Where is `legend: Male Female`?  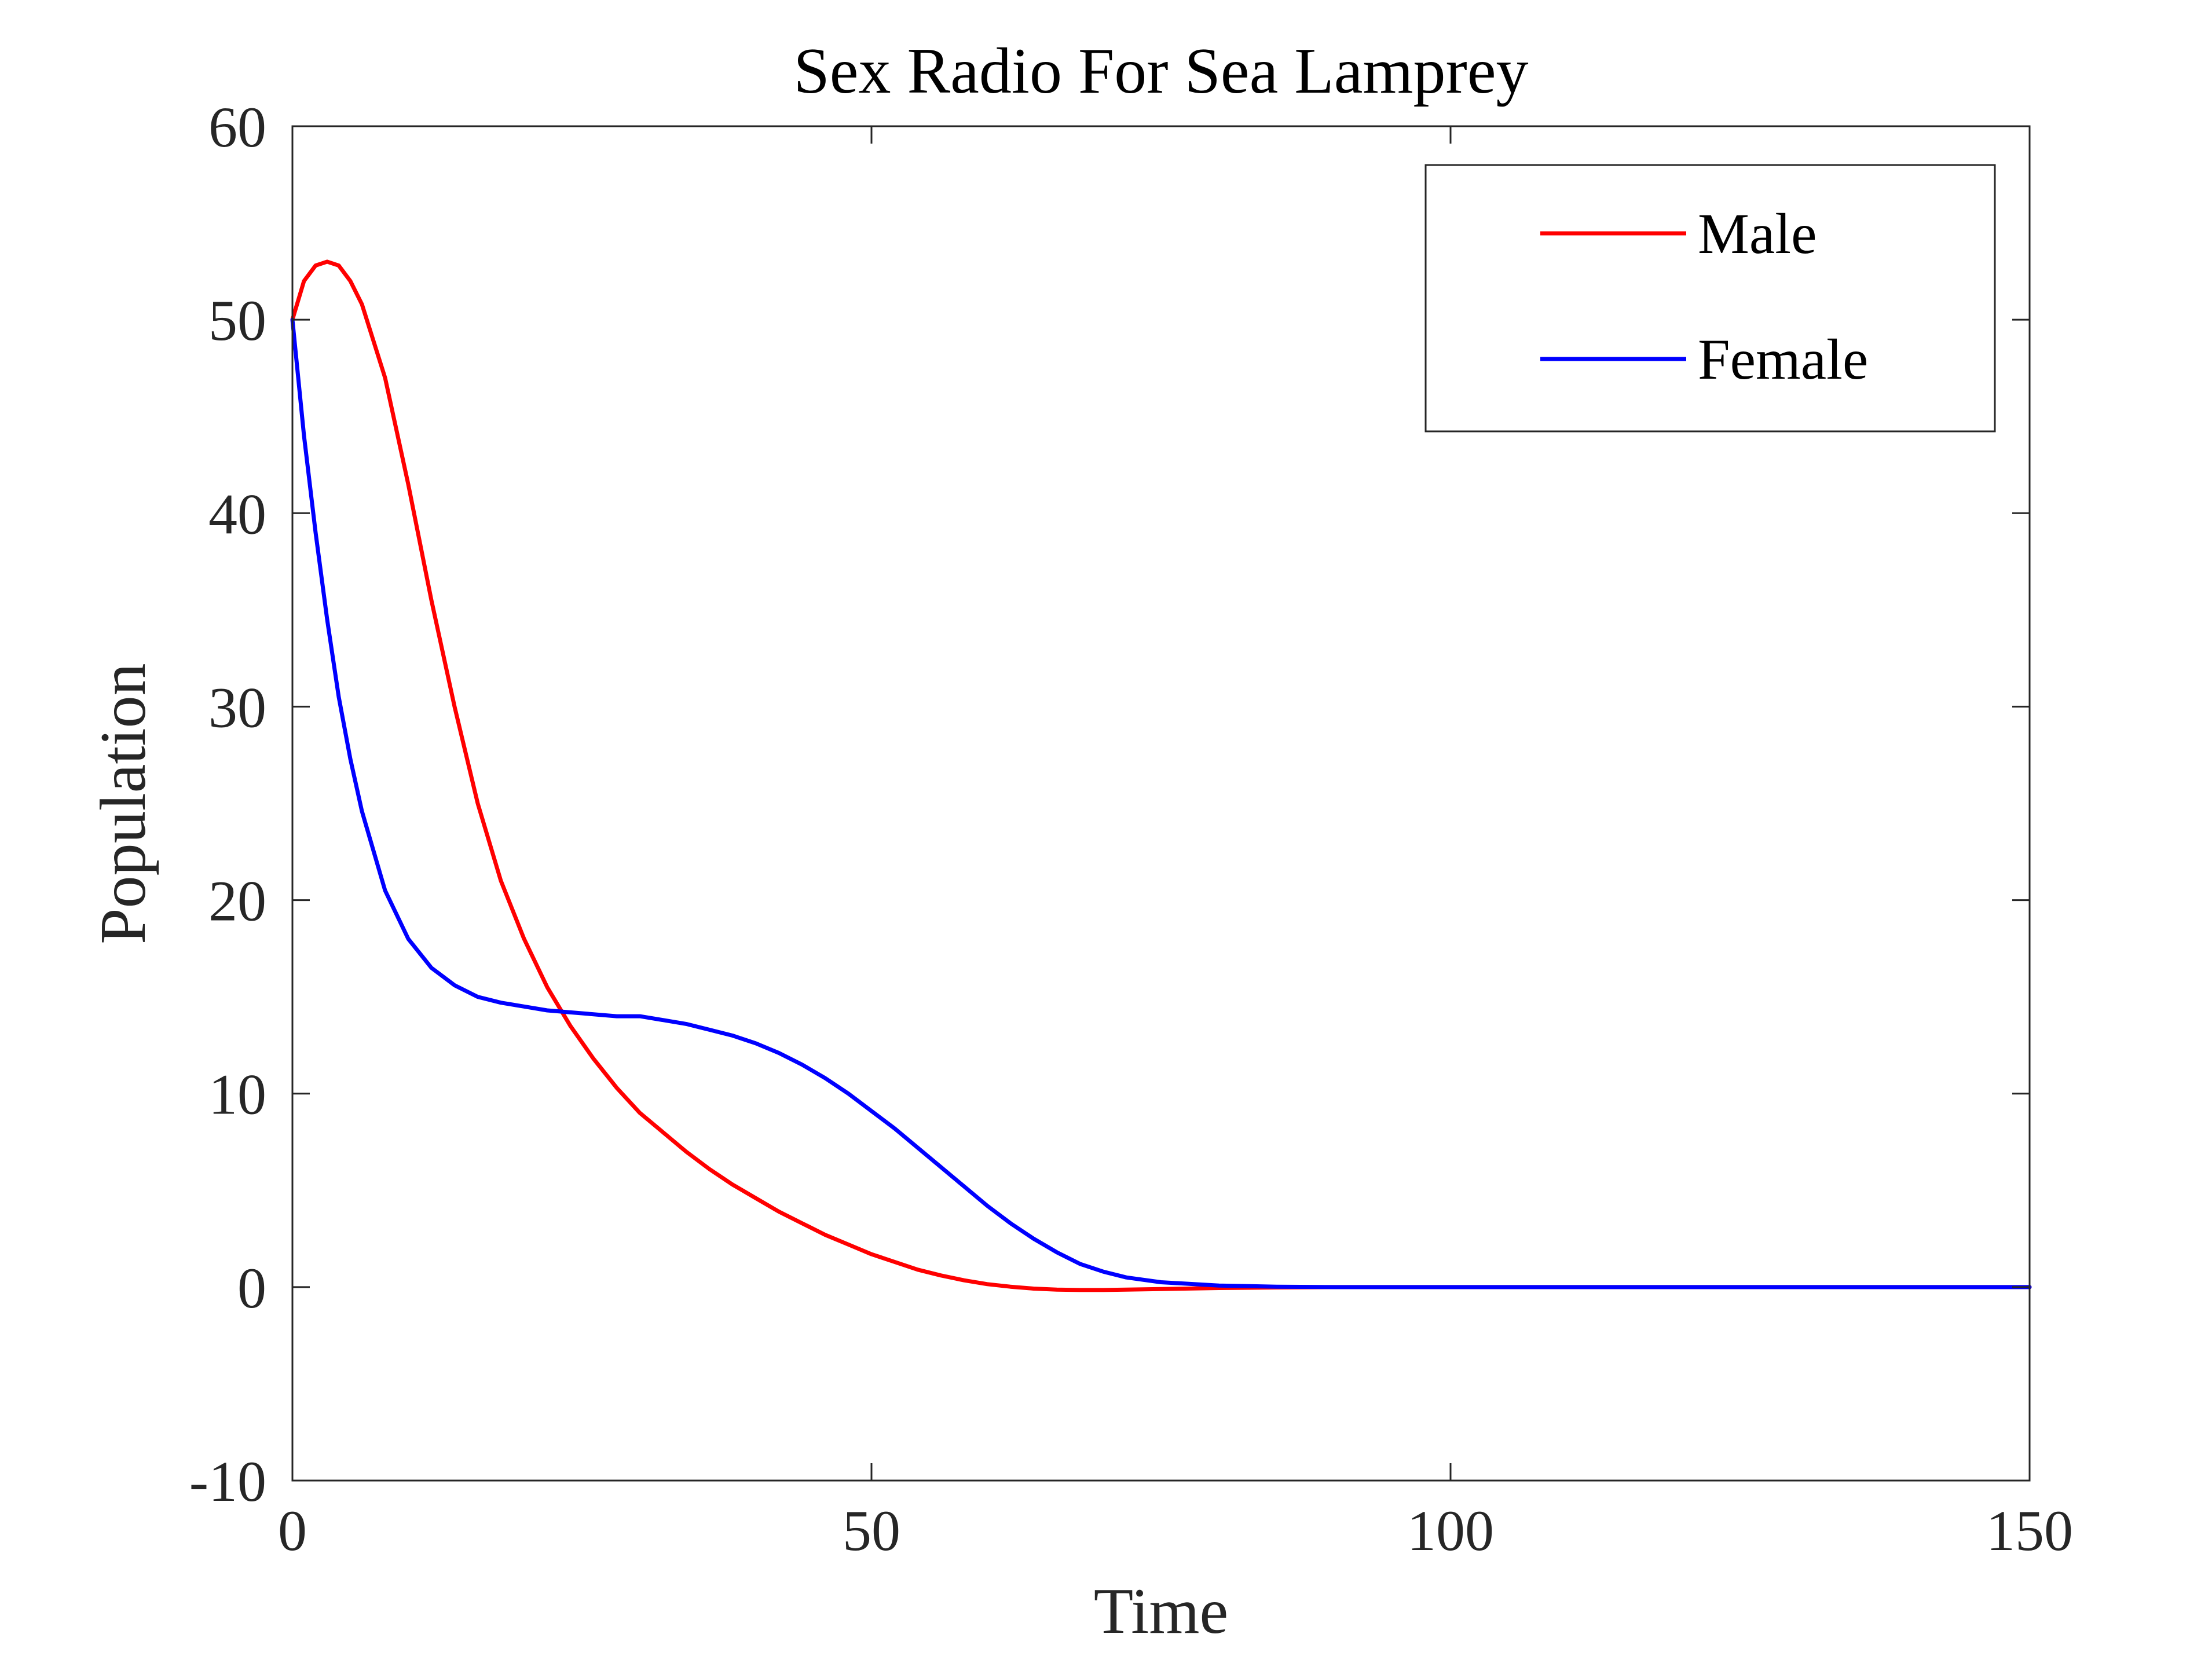
legend: Male Female is located at coordinates (1710, 298).